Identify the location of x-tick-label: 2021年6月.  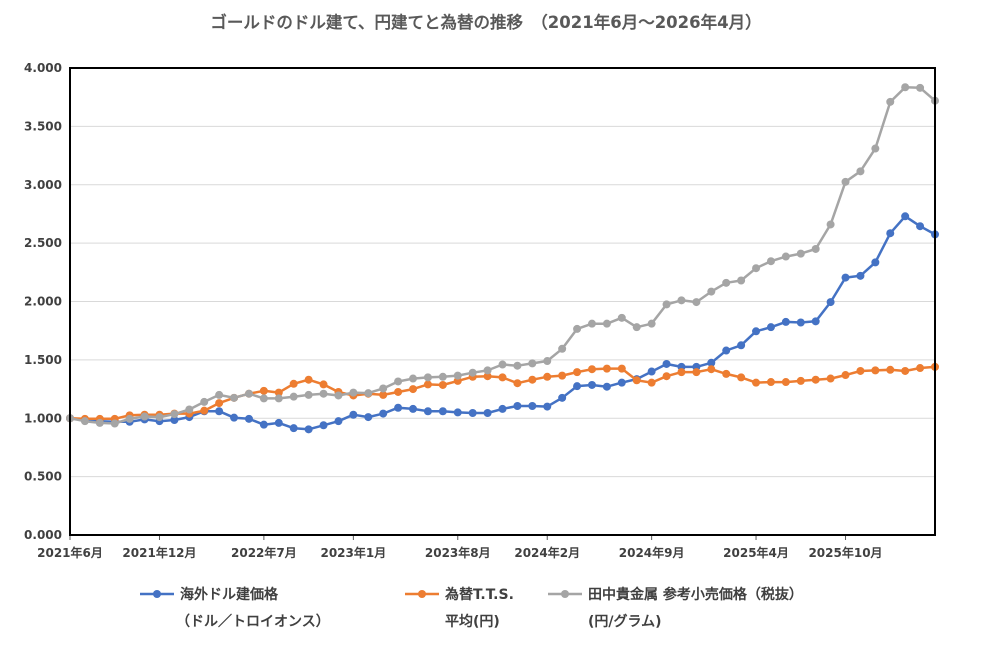
(70, 552).